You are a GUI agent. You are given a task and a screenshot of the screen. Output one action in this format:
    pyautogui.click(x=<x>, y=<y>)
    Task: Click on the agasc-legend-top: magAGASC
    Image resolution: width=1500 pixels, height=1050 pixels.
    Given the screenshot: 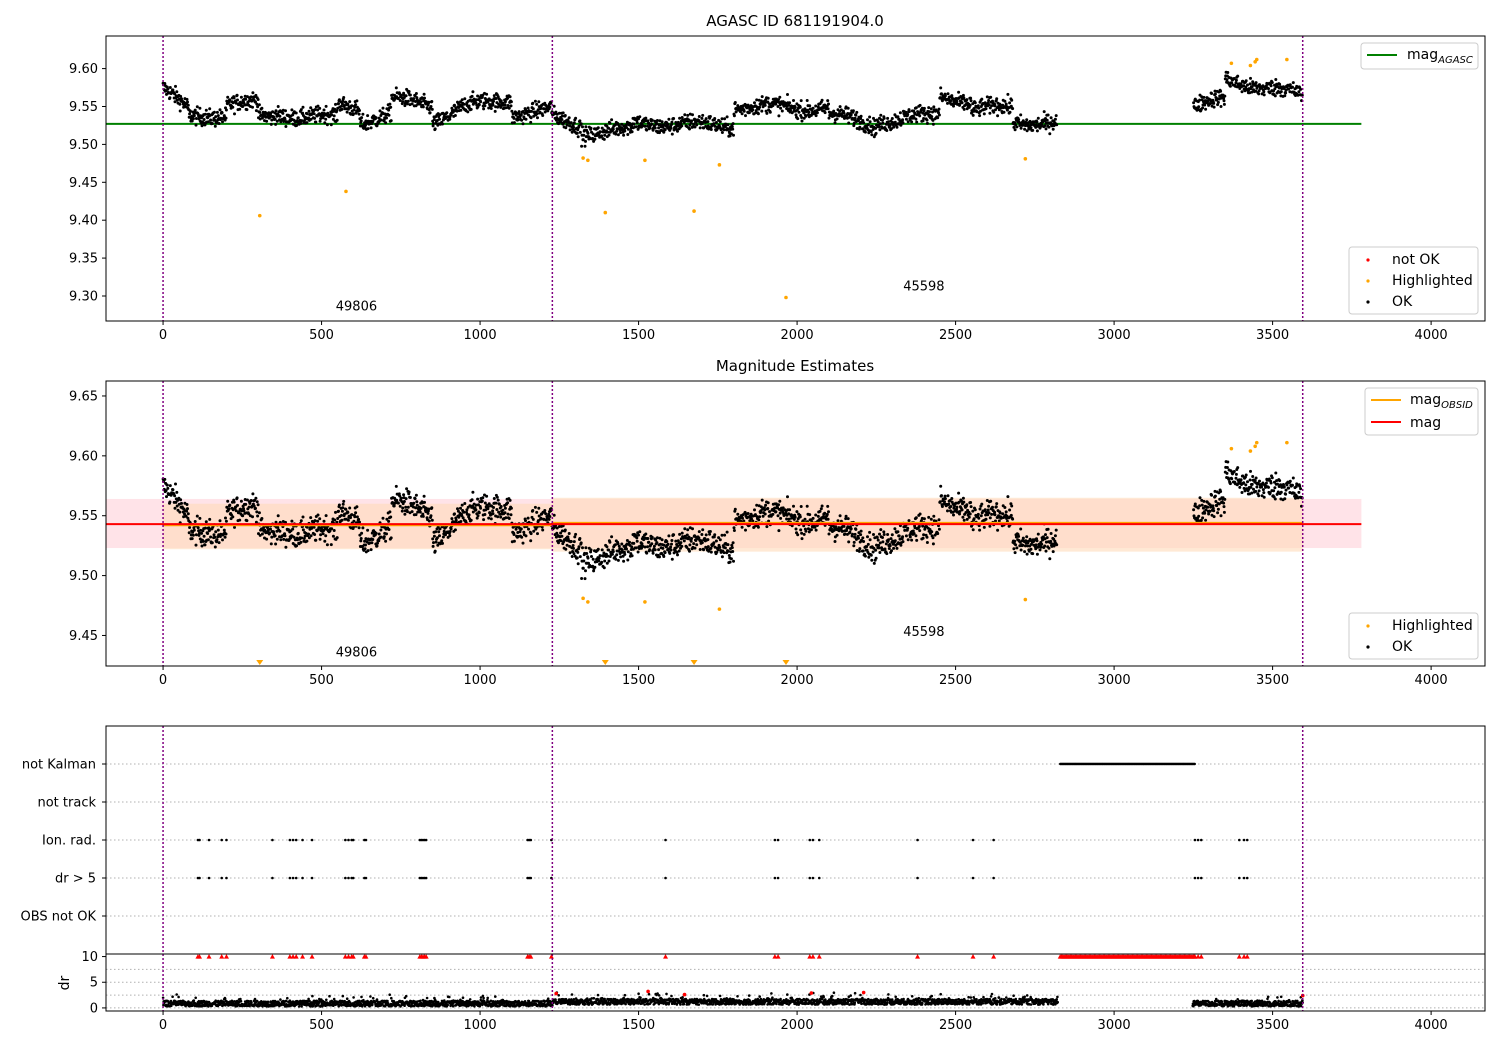 What is the action you would take?
    pyautogui.click(x=1419, y=56)
    